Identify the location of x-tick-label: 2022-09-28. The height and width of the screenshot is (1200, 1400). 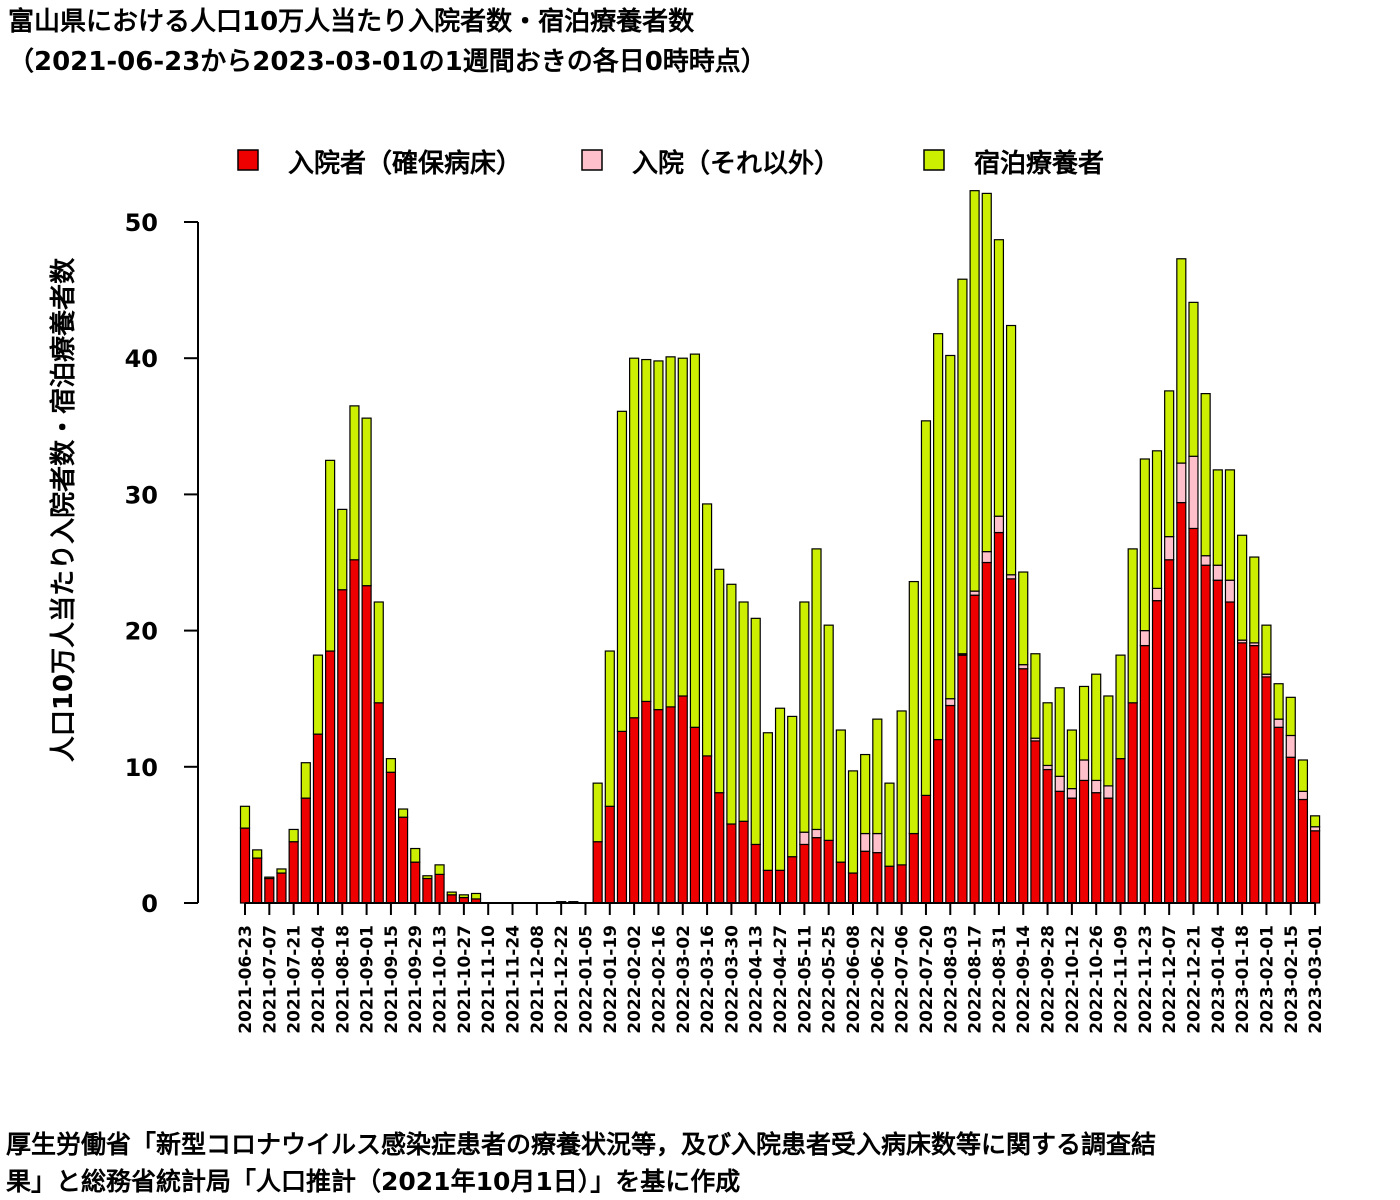
(1049, 979).